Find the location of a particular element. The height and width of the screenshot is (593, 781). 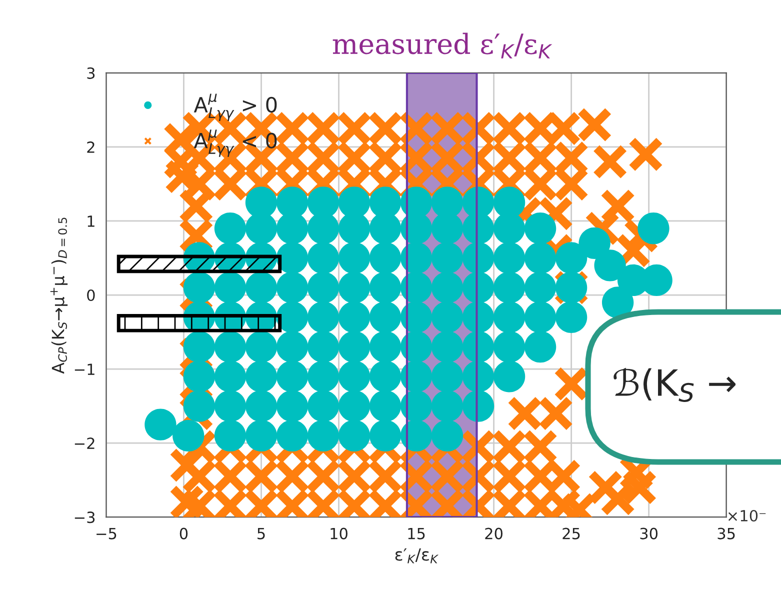

y-tick-label: −3 is located at coordinates (84, 518).